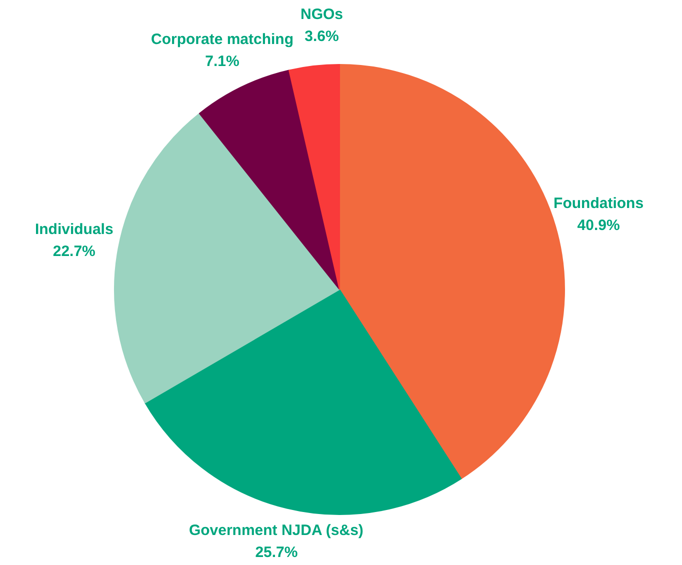 This screenshot has width=682, height=565. What do you see at coordinates (322, 15) in the screenshot?
I see `slice-label: NGOs` at bounding box center [322, 15].